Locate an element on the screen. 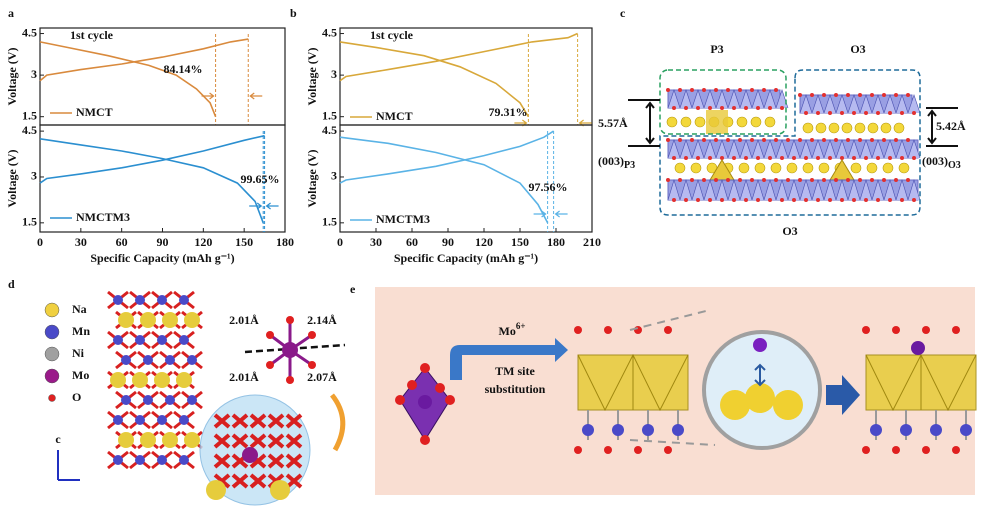 Image resolution: width=984 pixels, height=509 pixels. atom-label: Na is located at coordinates (79, 309).